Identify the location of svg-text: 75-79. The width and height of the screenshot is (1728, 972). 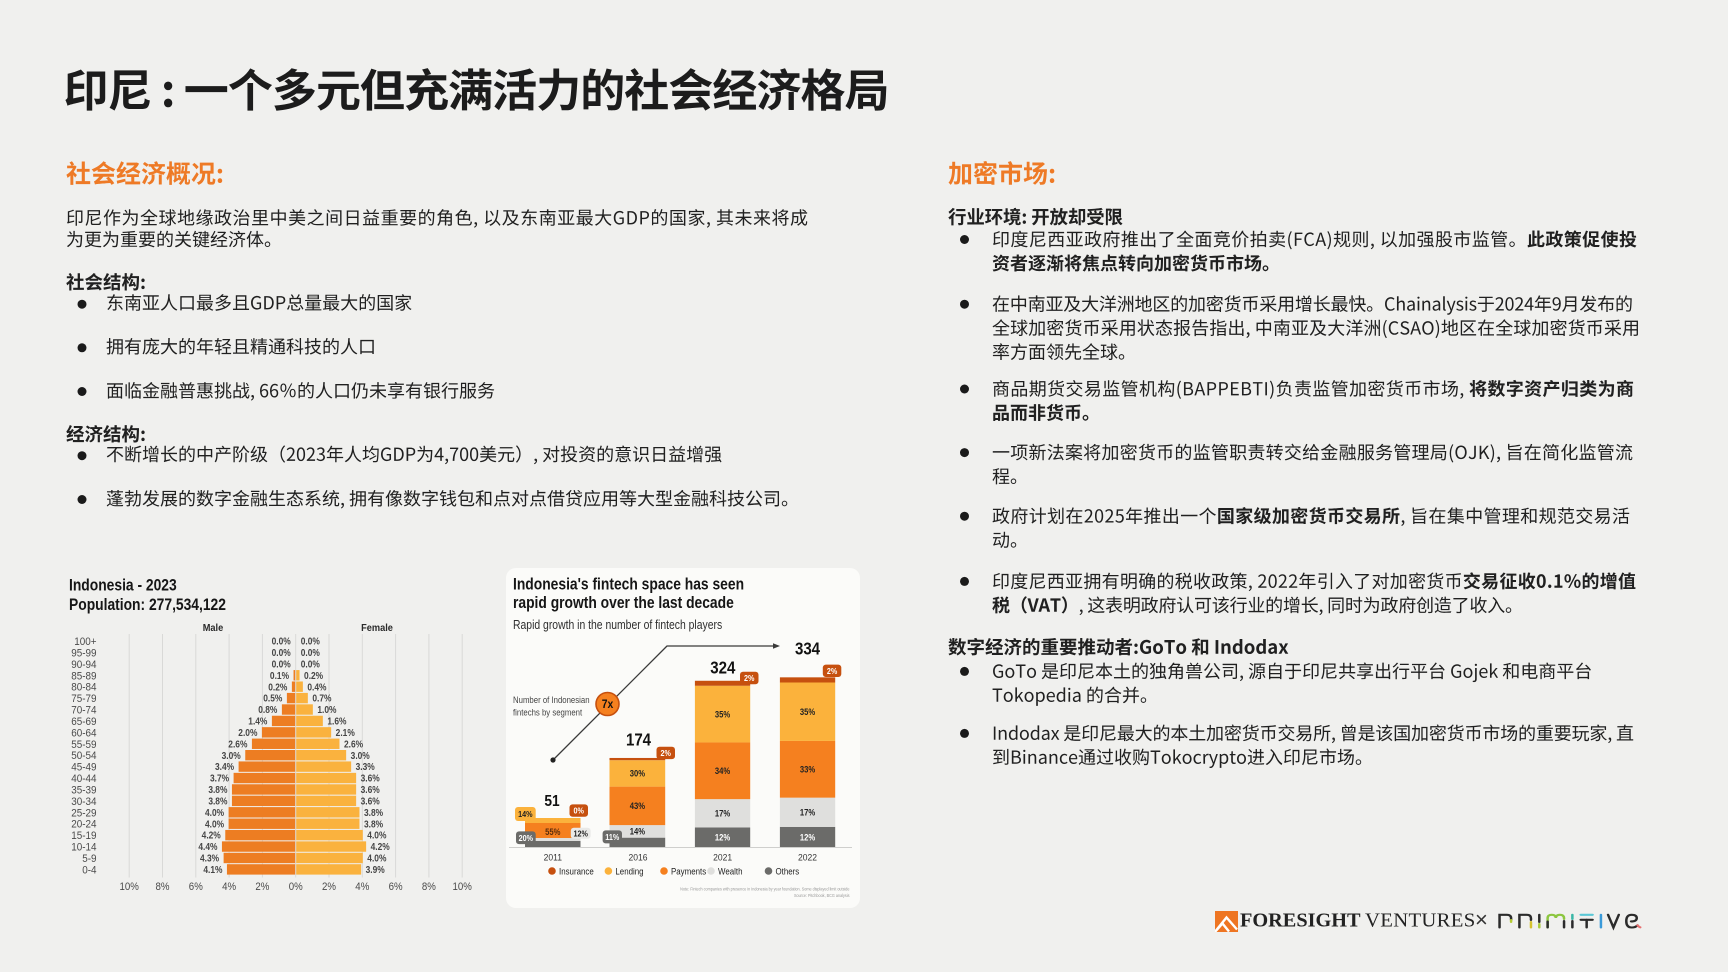
(83, 700).